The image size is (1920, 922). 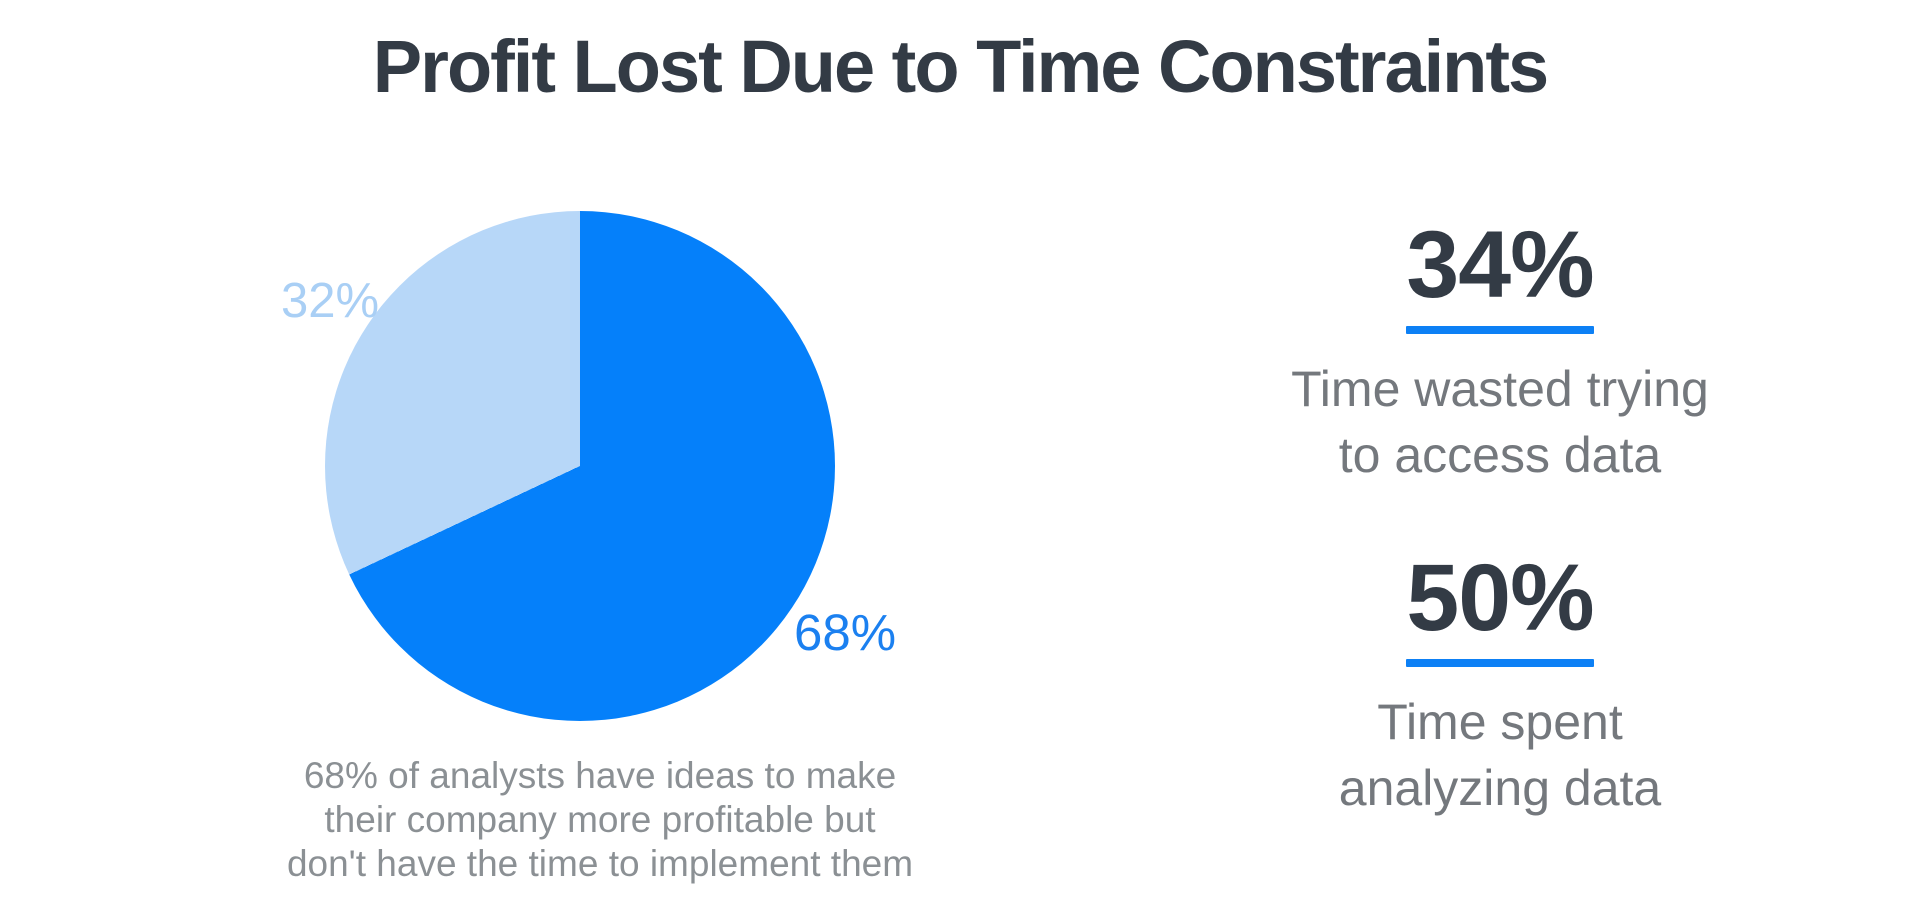 What do you see at coordinates (1500, 722) in the screenshot?
I see `stat-label-line-1: Time spent` at bounding box center [1500, 722].